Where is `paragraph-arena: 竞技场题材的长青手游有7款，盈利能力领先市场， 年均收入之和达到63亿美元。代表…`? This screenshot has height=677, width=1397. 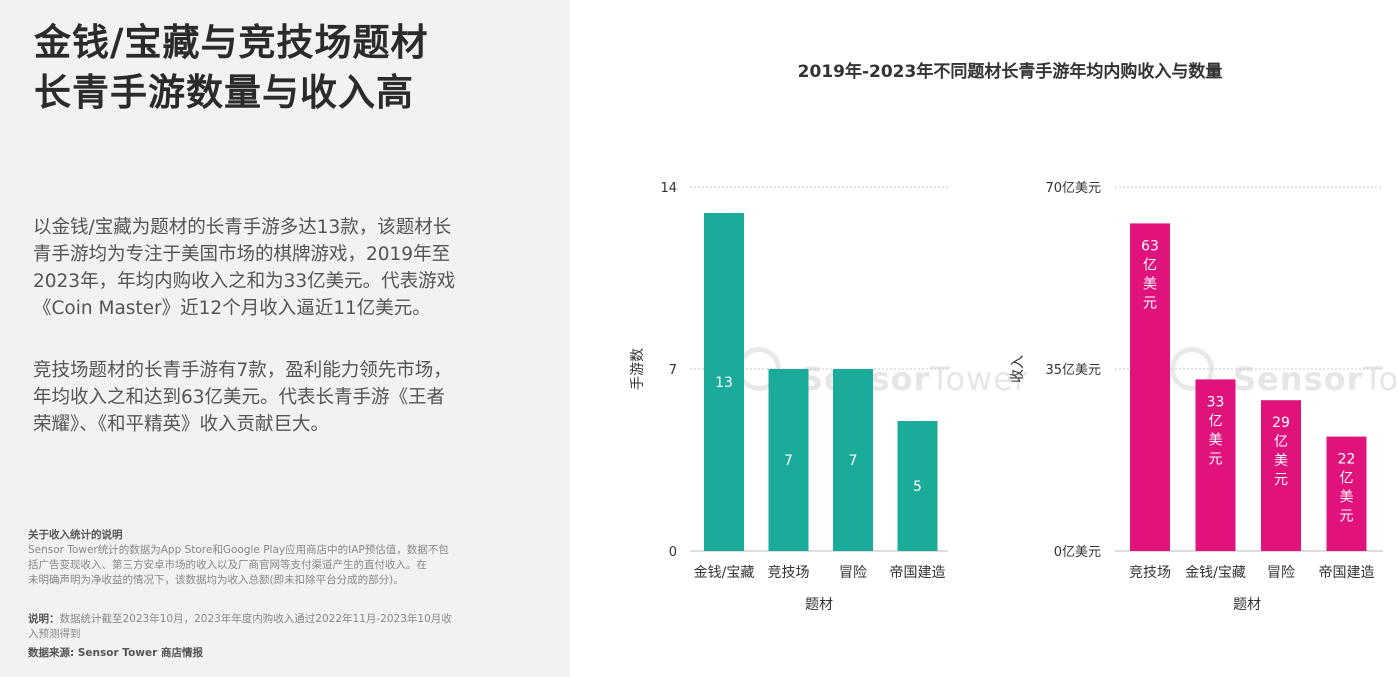 paragraph-arena: 竞技场题材的长青手游有7款，盈利能力领先市场， 年均收入之和达到63亿美元。代表… is located at coordinates (258, 397).